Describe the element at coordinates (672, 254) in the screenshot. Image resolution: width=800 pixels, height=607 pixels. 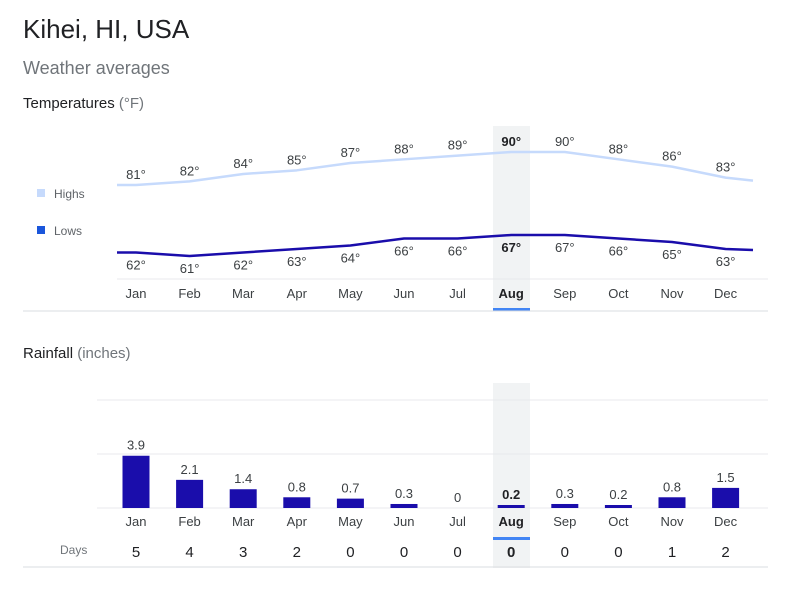
I see `lows-data-label: 65°` at that location.